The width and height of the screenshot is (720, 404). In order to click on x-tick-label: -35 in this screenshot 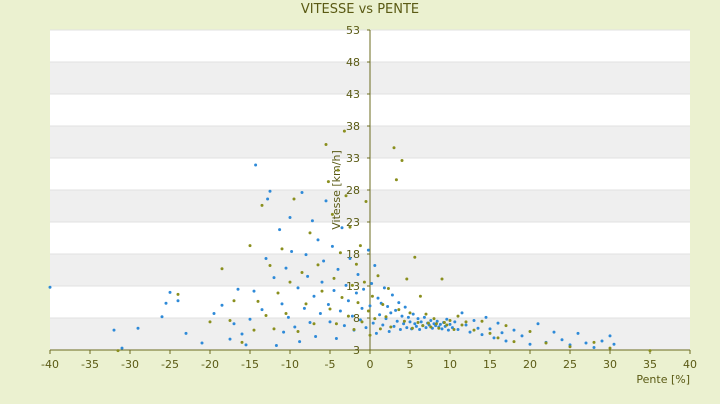, I will do `click(90, 364)`.